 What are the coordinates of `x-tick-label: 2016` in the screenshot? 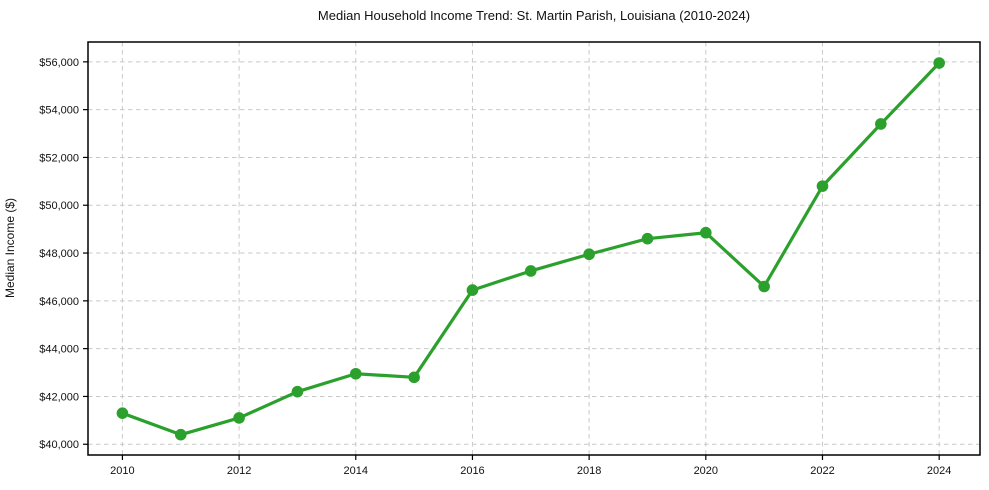 It's located at (472, 471).